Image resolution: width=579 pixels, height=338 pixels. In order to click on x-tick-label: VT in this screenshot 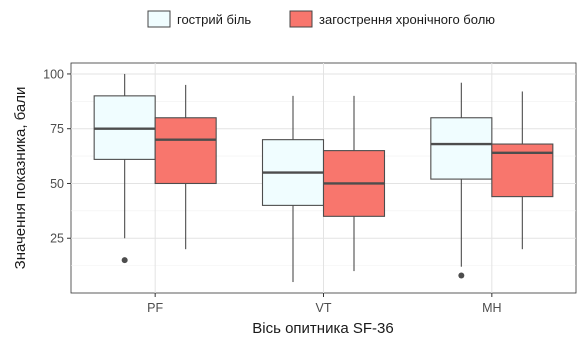, I will do `click(324, 308)`.